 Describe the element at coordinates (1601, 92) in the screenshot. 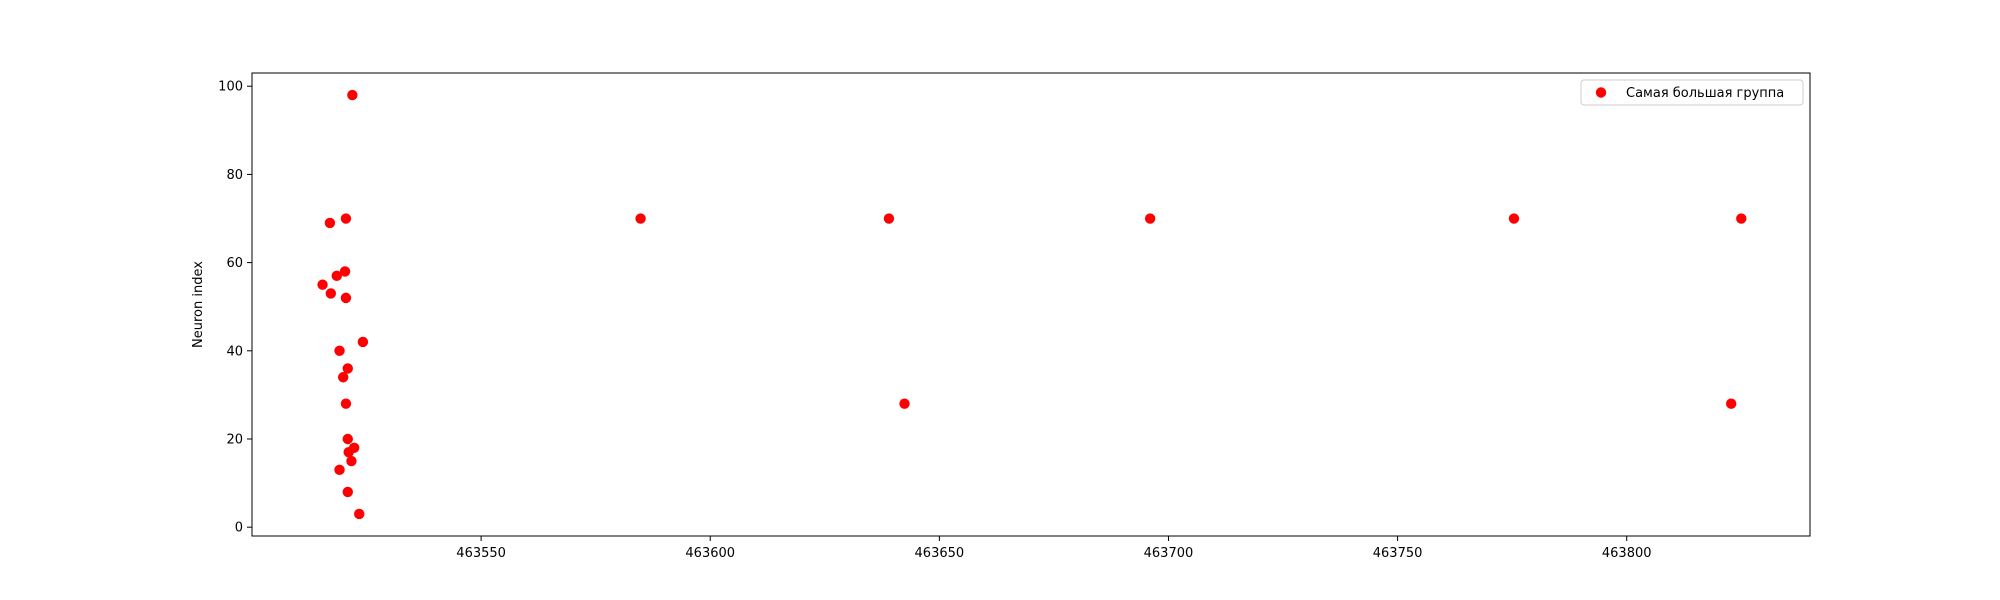

I see `legend-marker` at that location.